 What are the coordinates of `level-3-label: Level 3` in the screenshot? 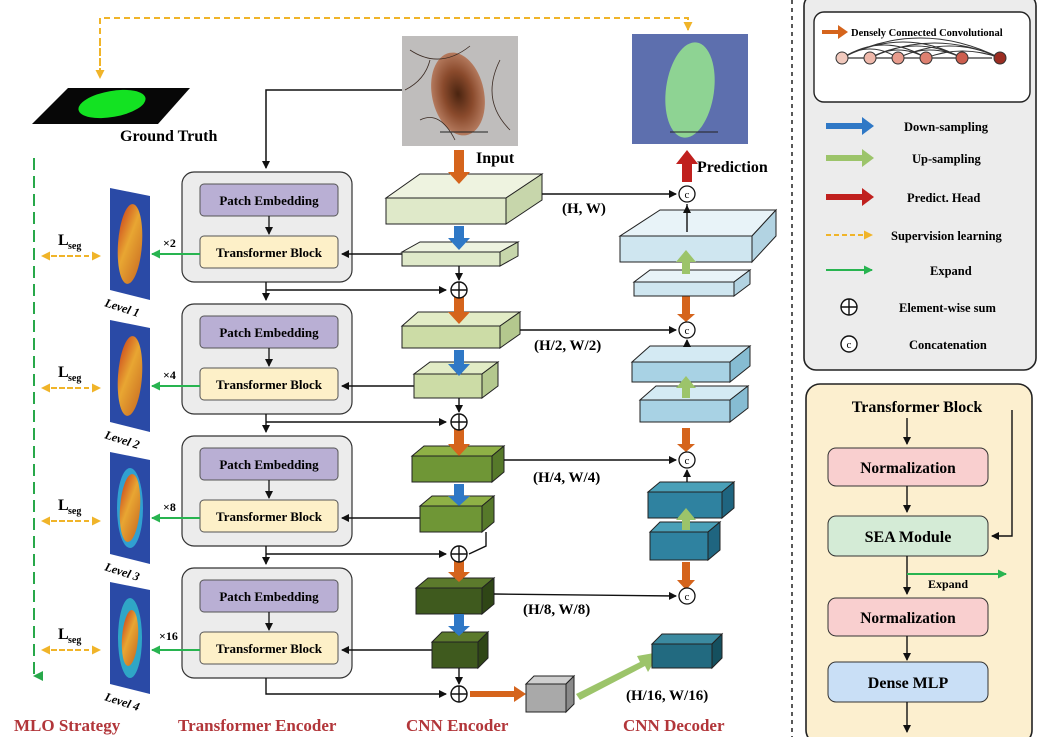 It's located at (121, 571).